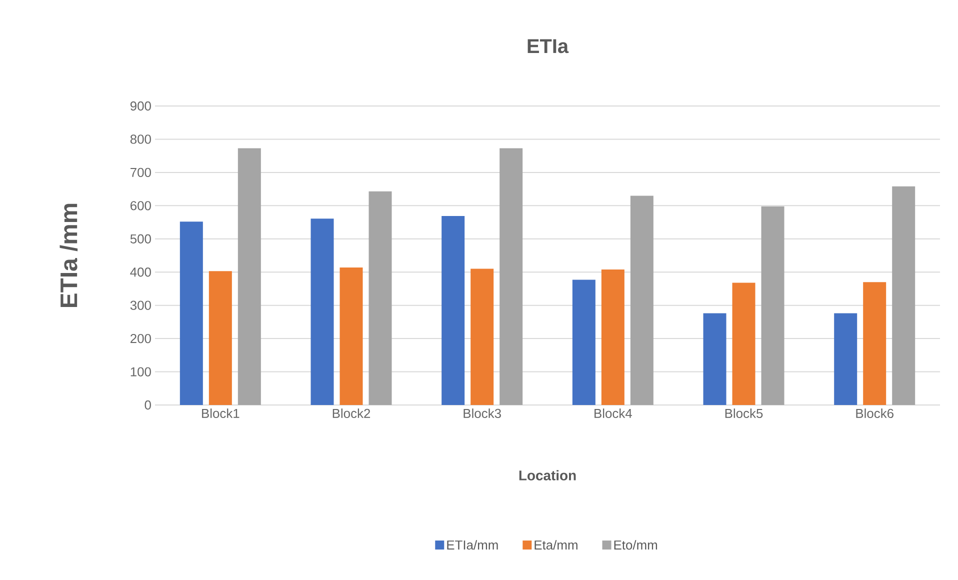  Describe the element at coordinates (140, 205) in the screenshot. I see `y-tick-label: 600` at that location.